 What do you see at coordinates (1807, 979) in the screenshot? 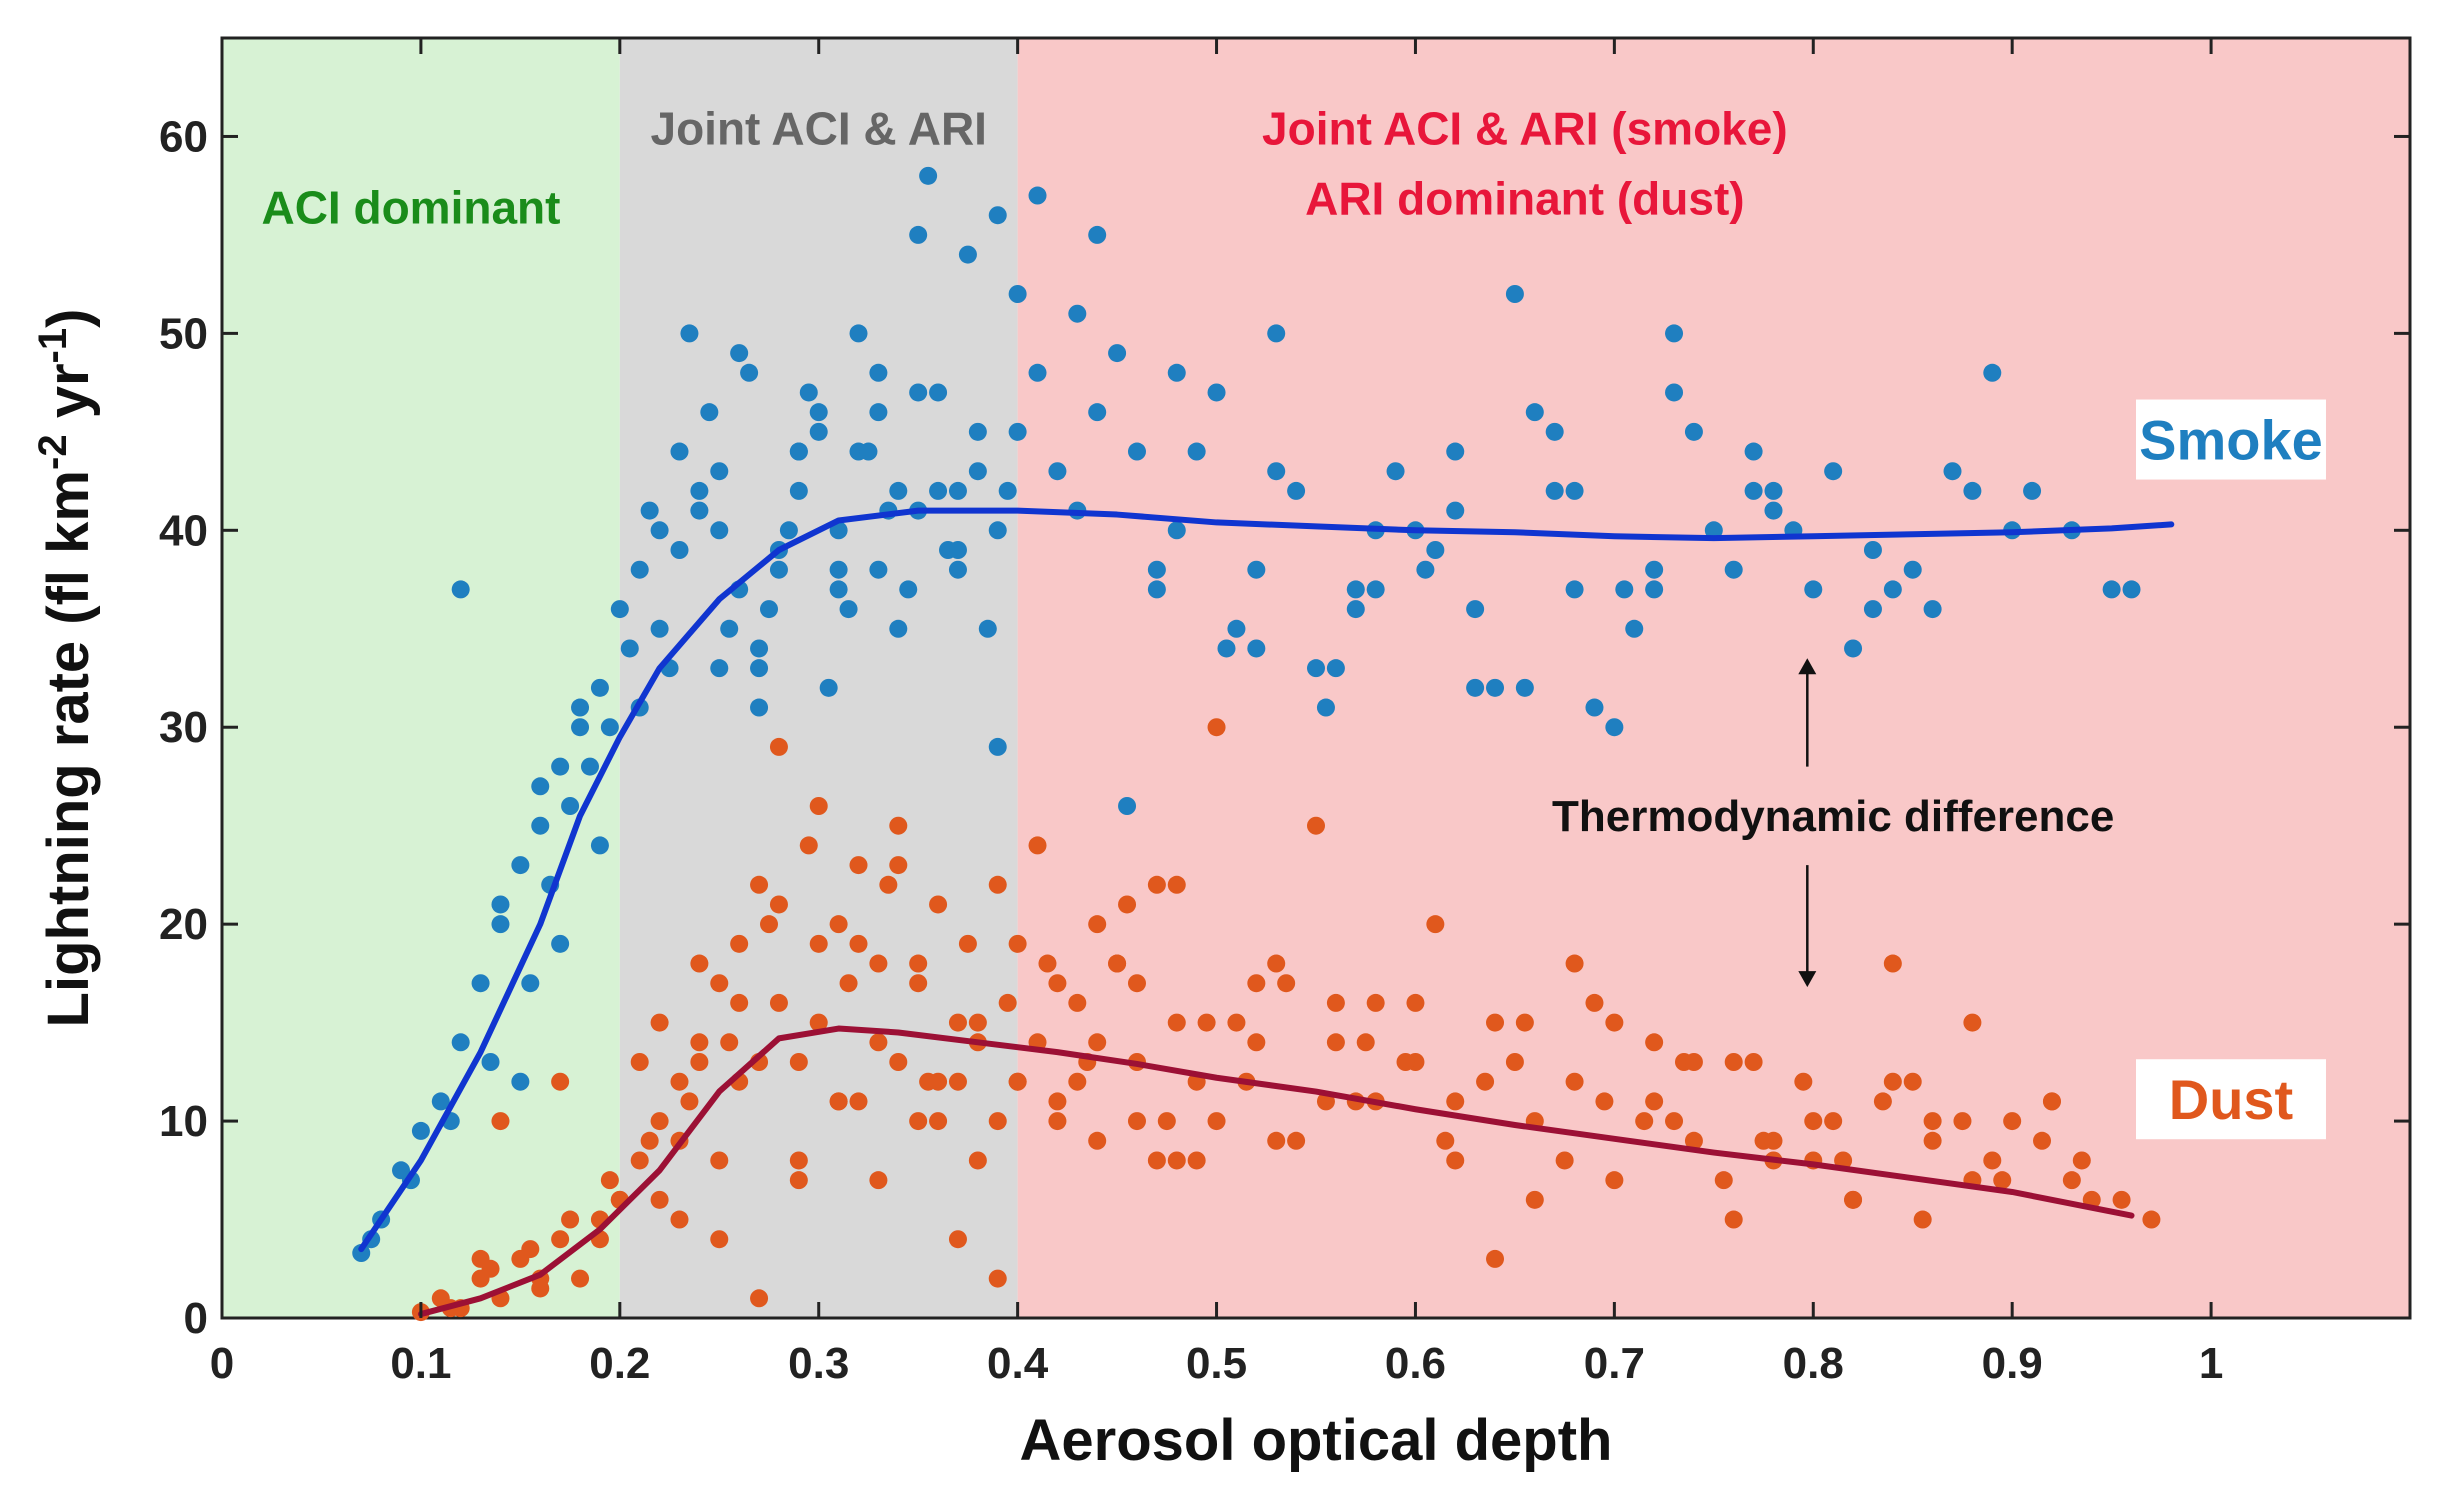
I see `annotation-arrow-down-head` at bounding box center [1807, 979].